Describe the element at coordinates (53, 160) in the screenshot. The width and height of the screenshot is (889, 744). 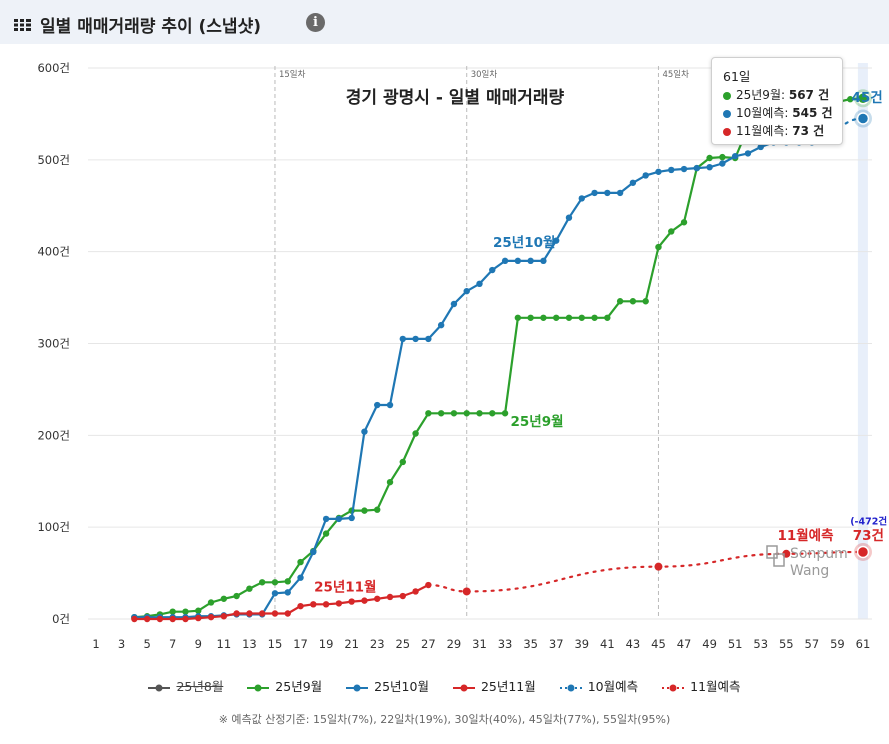
I see `y-tick-label: 500건` at that location.